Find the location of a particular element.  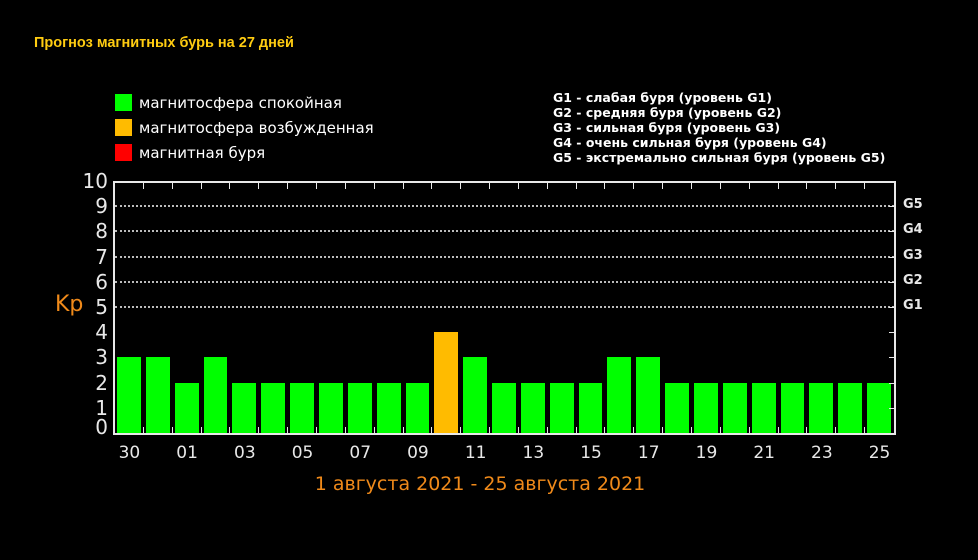

x-tick-label: 11 is located at coordinates (475, 453).